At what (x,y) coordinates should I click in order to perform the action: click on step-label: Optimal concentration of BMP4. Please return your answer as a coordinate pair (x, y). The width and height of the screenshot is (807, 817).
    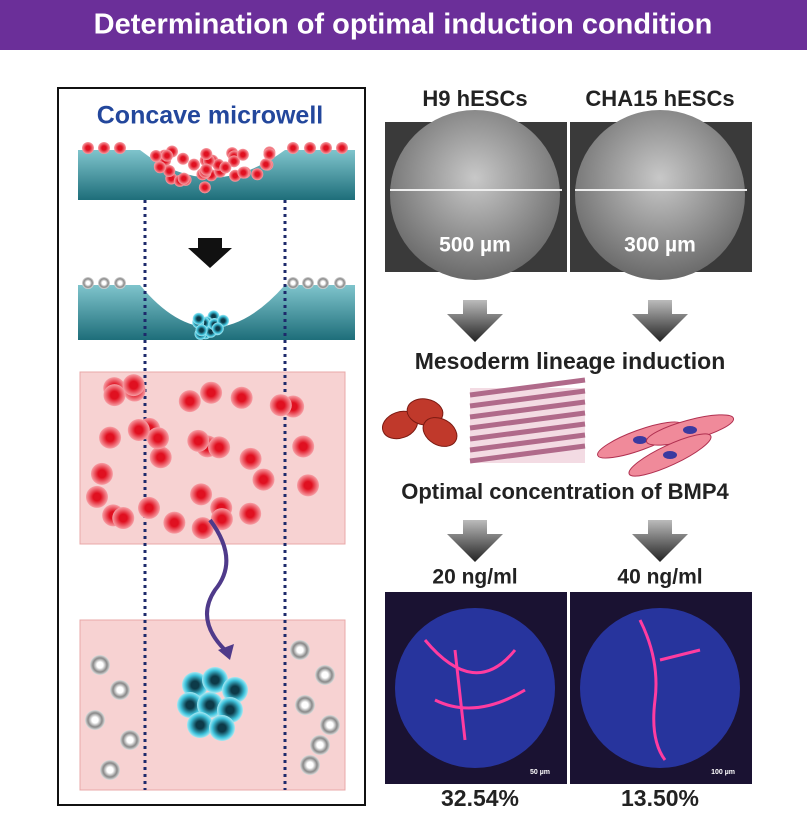
    Looking at the image, I should click on (565, 491).